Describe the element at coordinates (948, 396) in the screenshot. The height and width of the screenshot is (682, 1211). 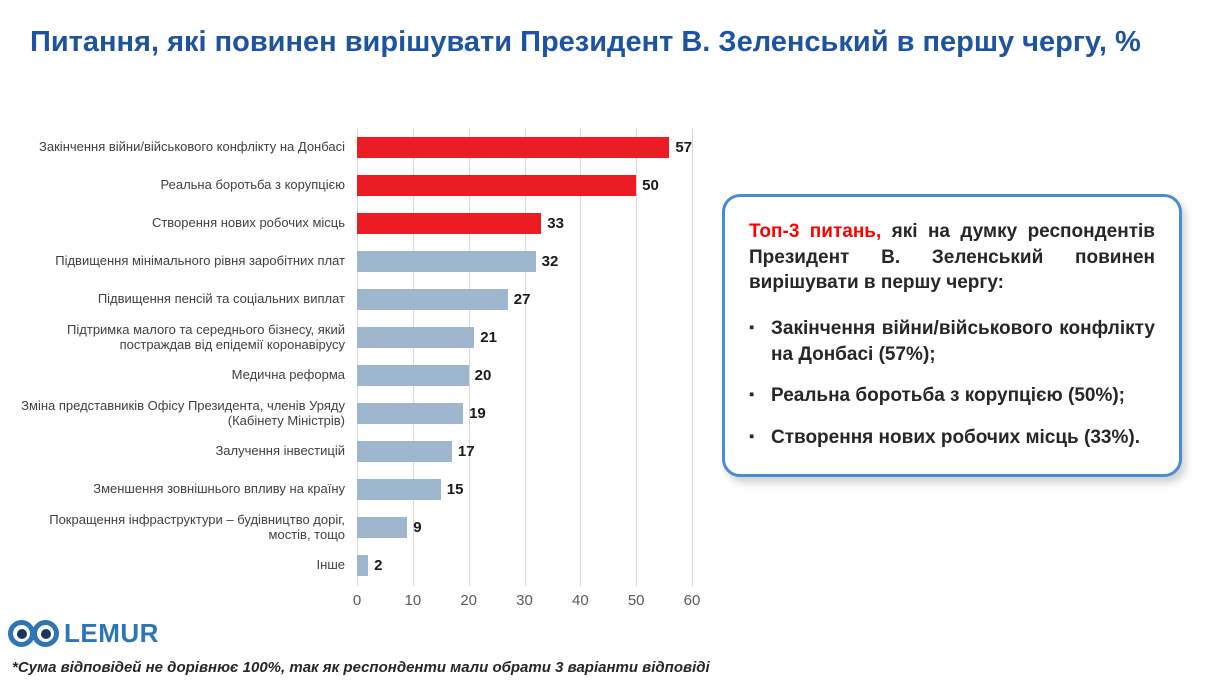
I see `bullet-text: Реальна боротьба з корупцією (50%);` at that location.